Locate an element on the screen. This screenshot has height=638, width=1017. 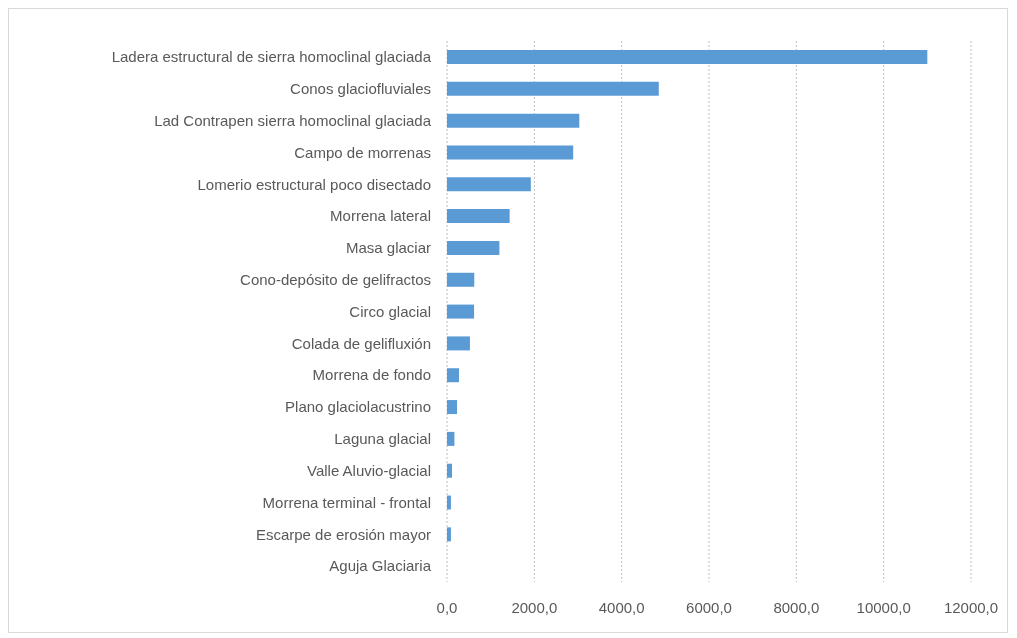
y-tick-label: Campo de morrenas is located at coordinates (362, 152).